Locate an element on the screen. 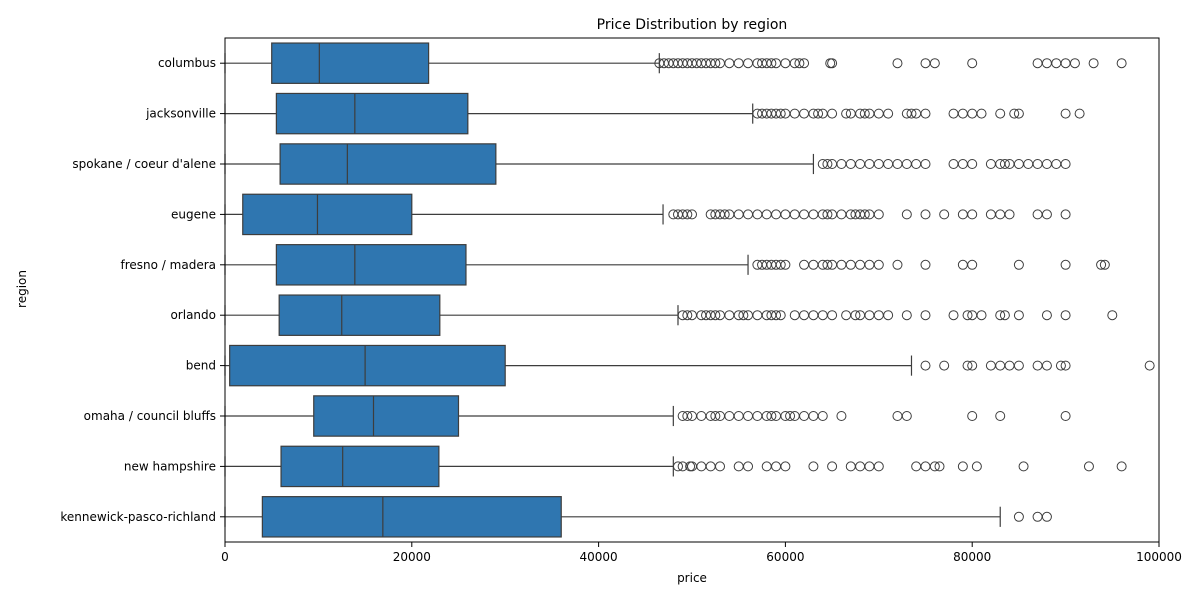  x-tick-label: 40000 is located at coordinates (599, 557).